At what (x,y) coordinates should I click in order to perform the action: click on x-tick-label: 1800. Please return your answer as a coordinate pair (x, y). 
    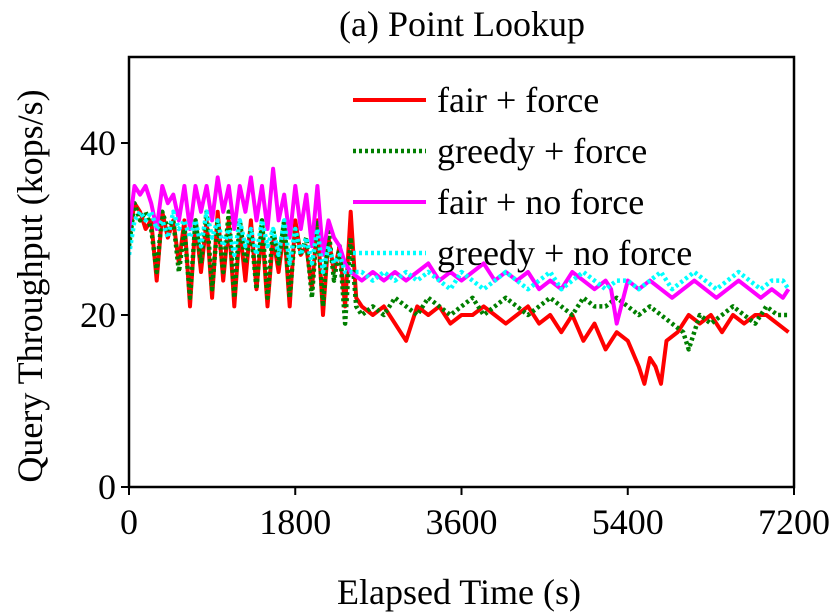
    Looking at the image, I should click on (295, 522).